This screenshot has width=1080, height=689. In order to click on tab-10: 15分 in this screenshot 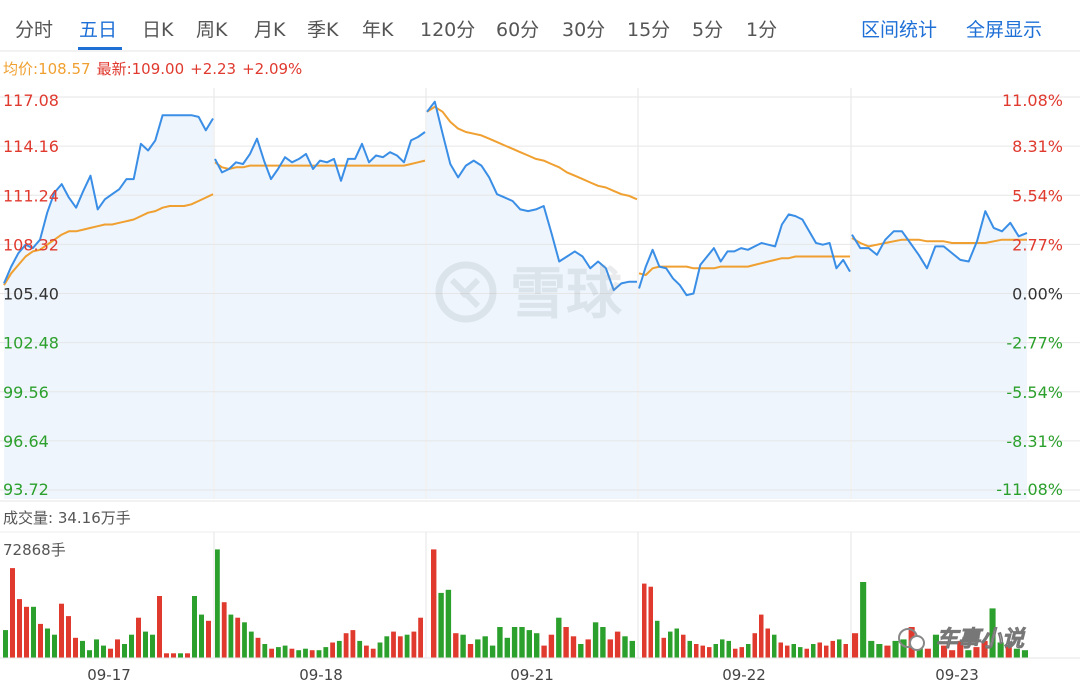, I will do `click(648, 30)`.